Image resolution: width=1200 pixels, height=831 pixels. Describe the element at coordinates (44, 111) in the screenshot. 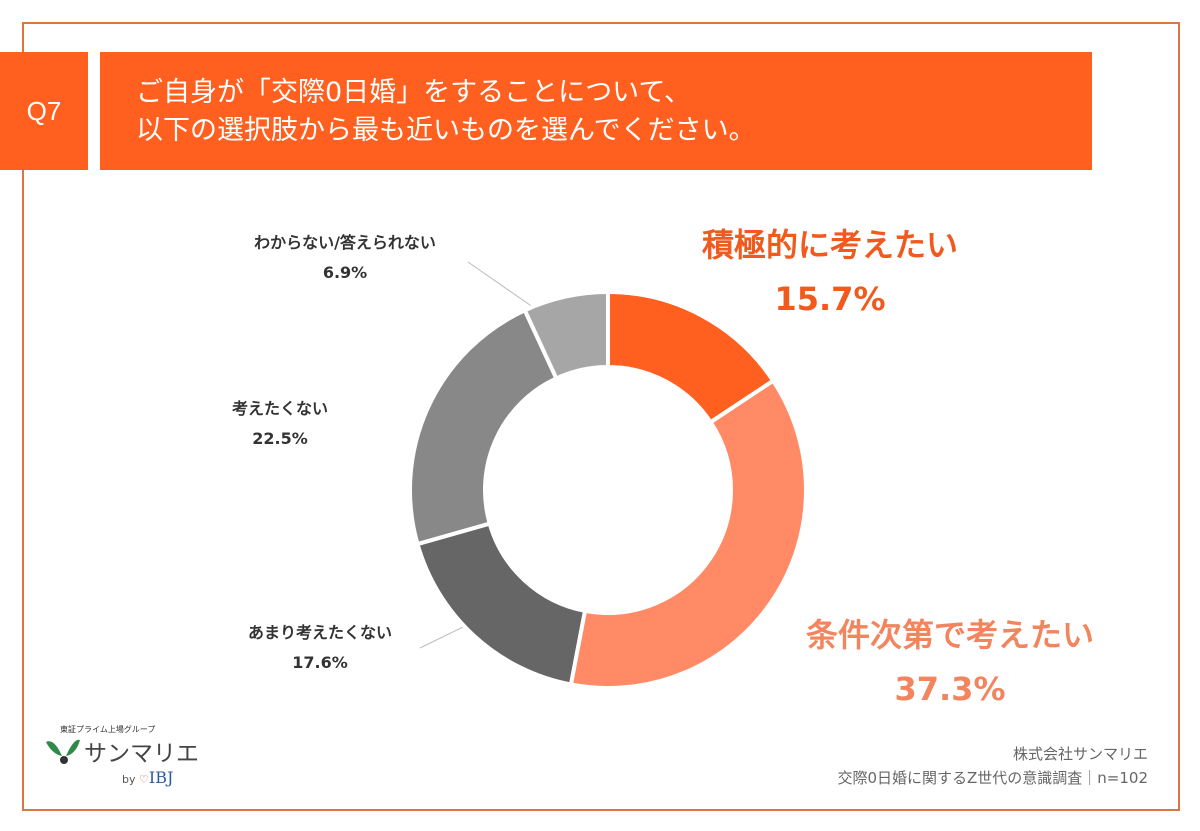

I see `question-number: Q7` at that location.